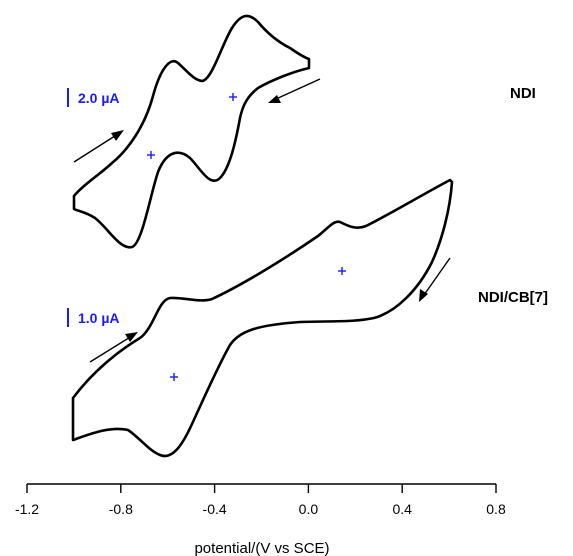  I want to click on cb7-series-label: NDI/CB[7], so click(513, 297).